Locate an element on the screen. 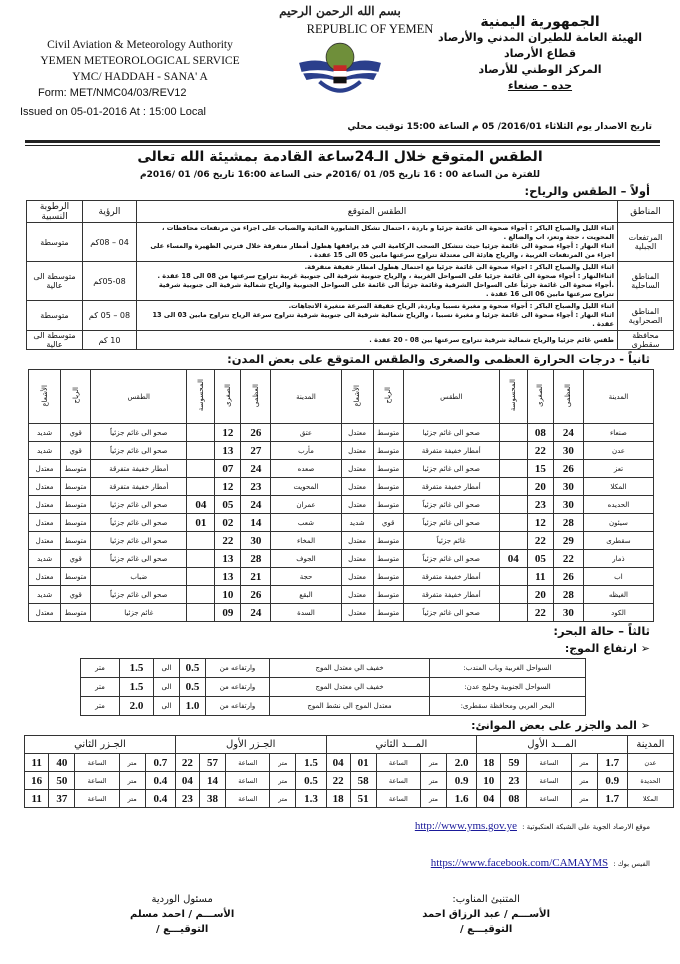 This screenshot has height=964, width=680. service-en: YEMEN METEOROLOGICAL SERVICE is located at coordinates (140, 61).